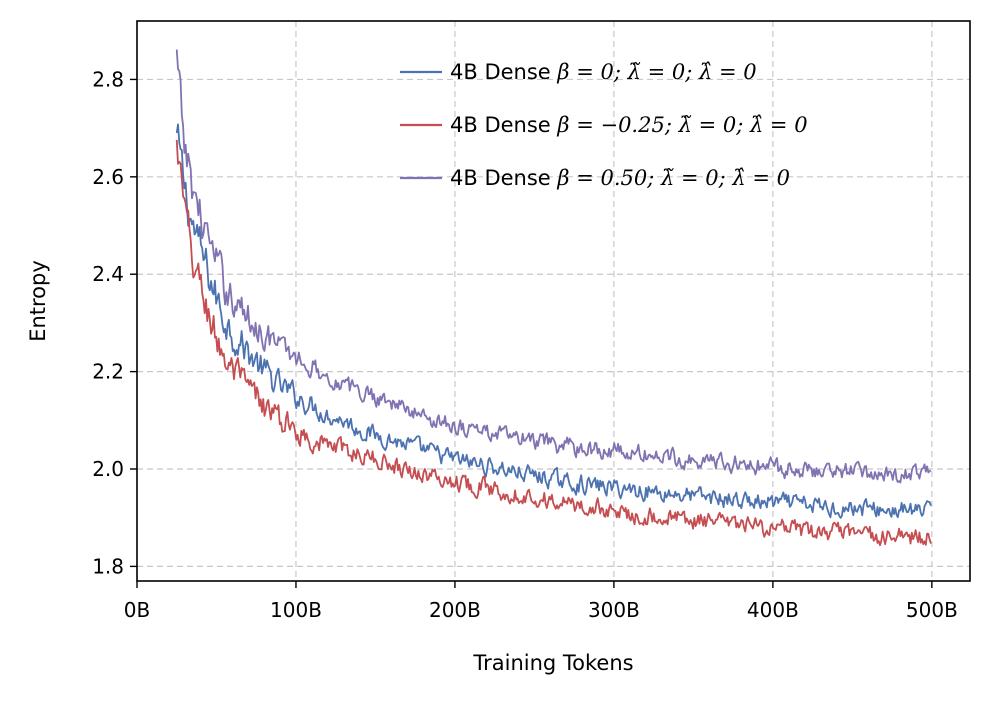  Describe the element at coordinates (656, 72) in the screenshot. I see `legend-label-math: β = 0; λ̃ = 0; λ̂ = 0` at that location.